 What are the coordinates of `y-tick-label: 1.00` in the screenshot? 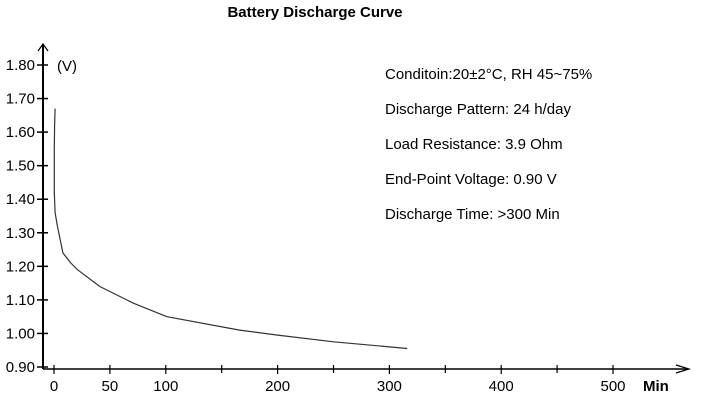 It's located at (20, 333).